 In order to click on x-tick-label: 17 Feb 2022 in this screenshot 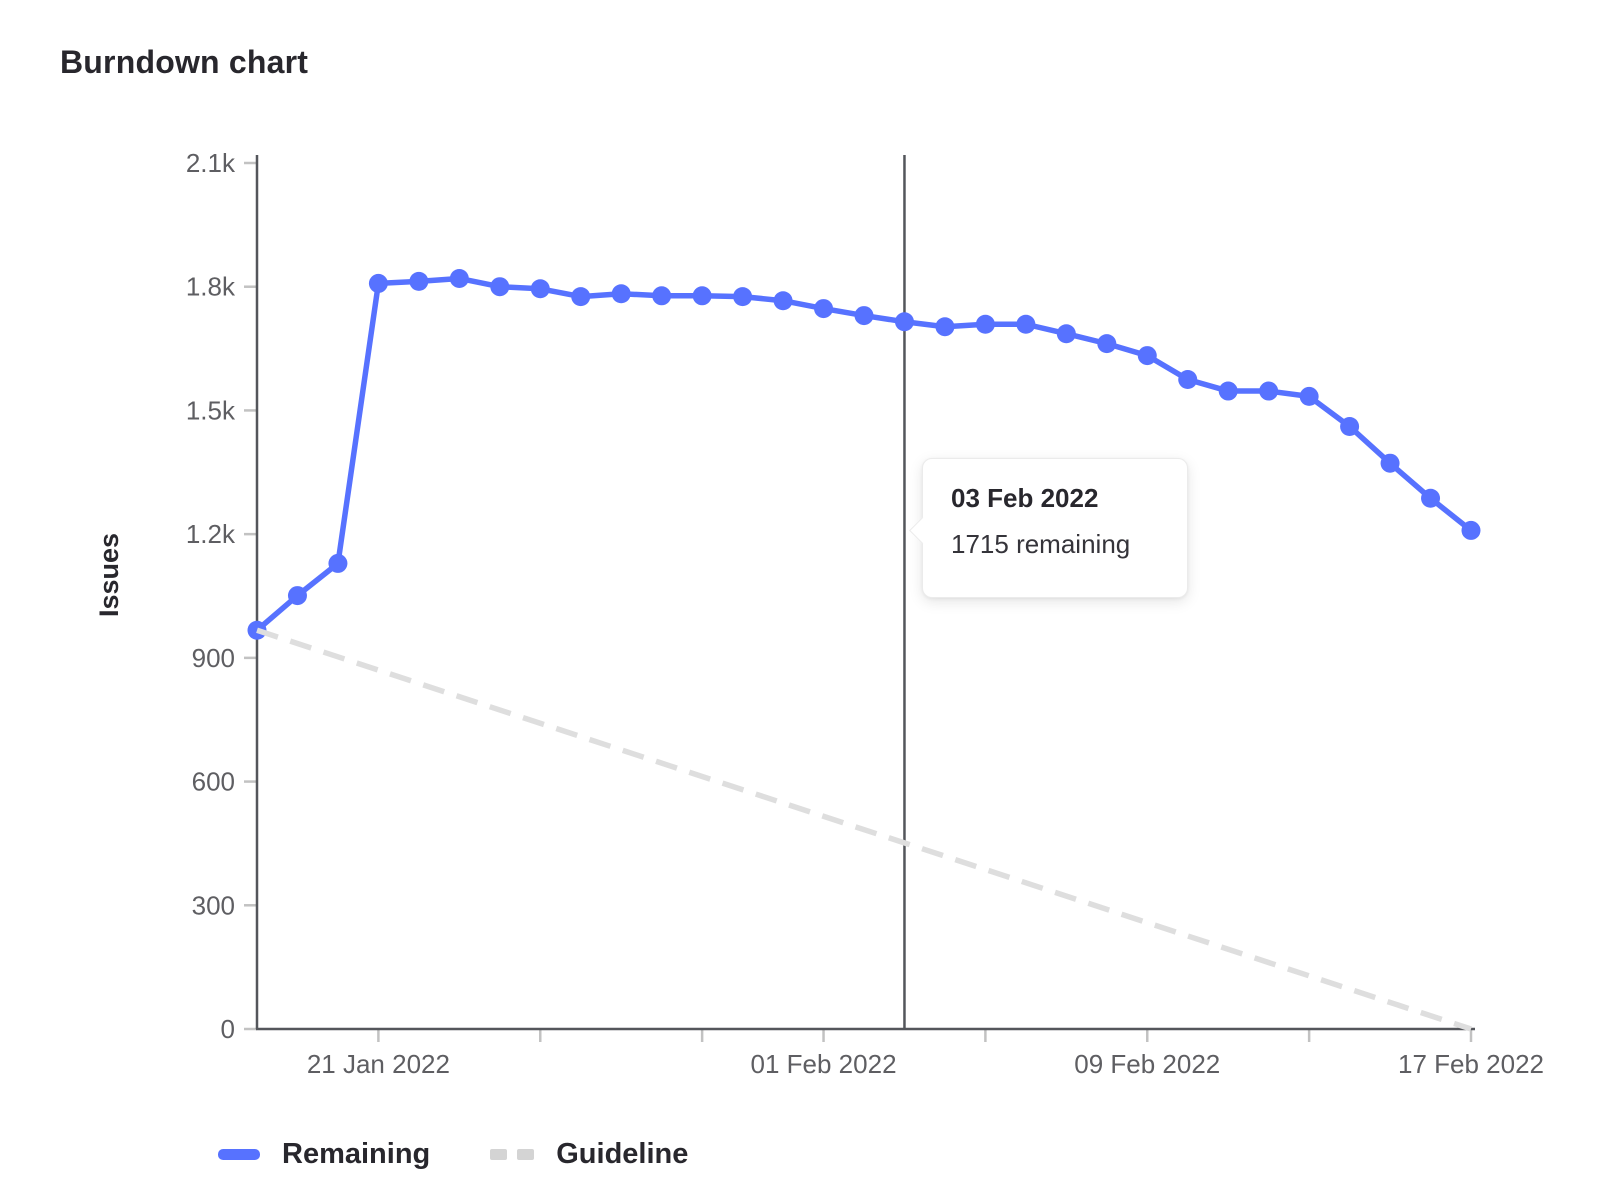, I will do `click(1471, 1064)`.